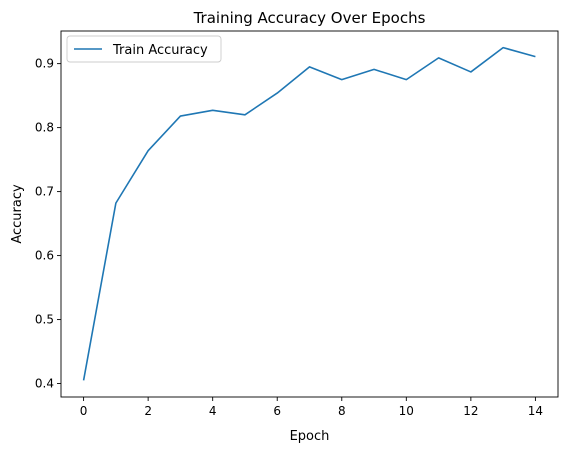 The height and width of the screenshot is (453, 567). Describe the element at coordinates (84, 411) in the screenshot. I see `x-tick-label: 0` at that location.